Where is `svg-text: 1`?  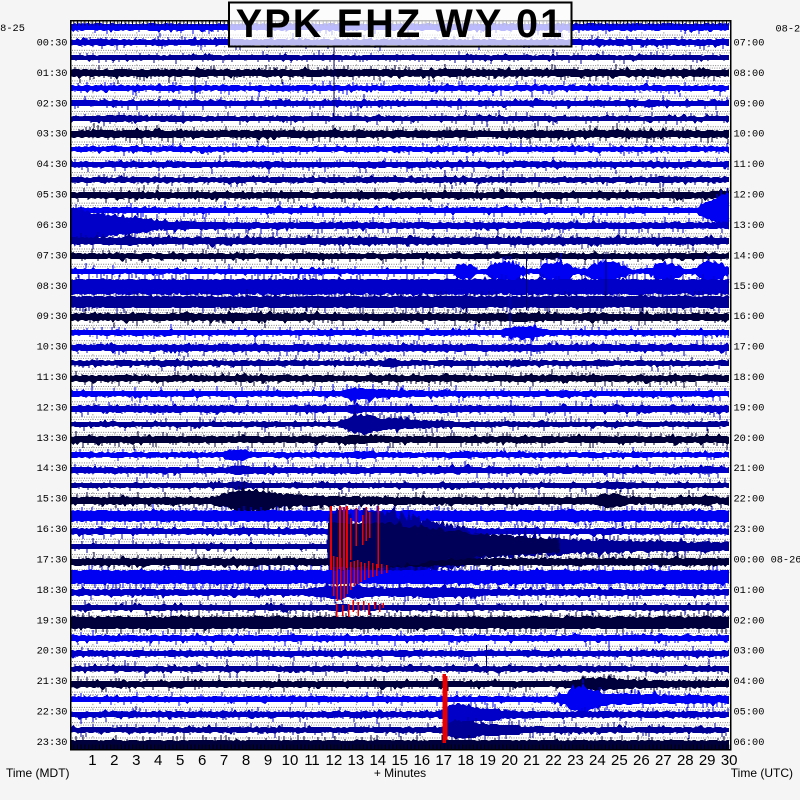
svg-text: 1 is located at coordinates (92, 760).